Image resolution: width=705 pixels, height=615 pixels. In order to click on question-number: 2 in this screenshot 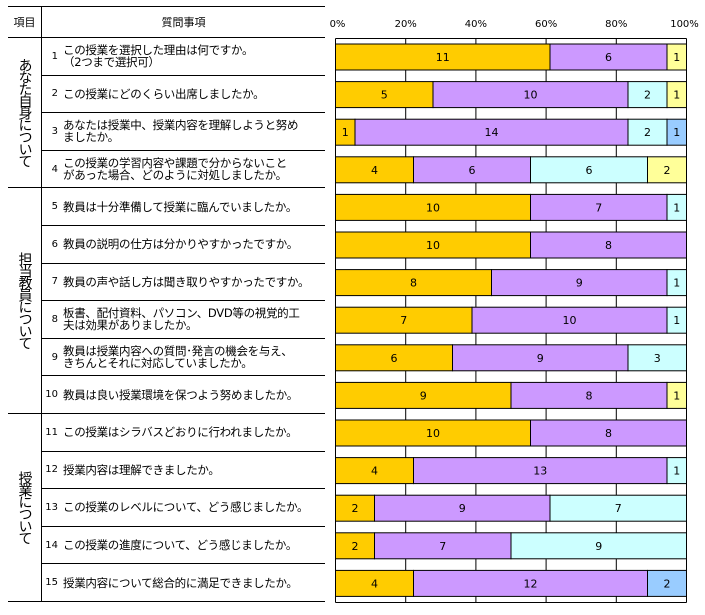, I will do `click(54, 94)`.